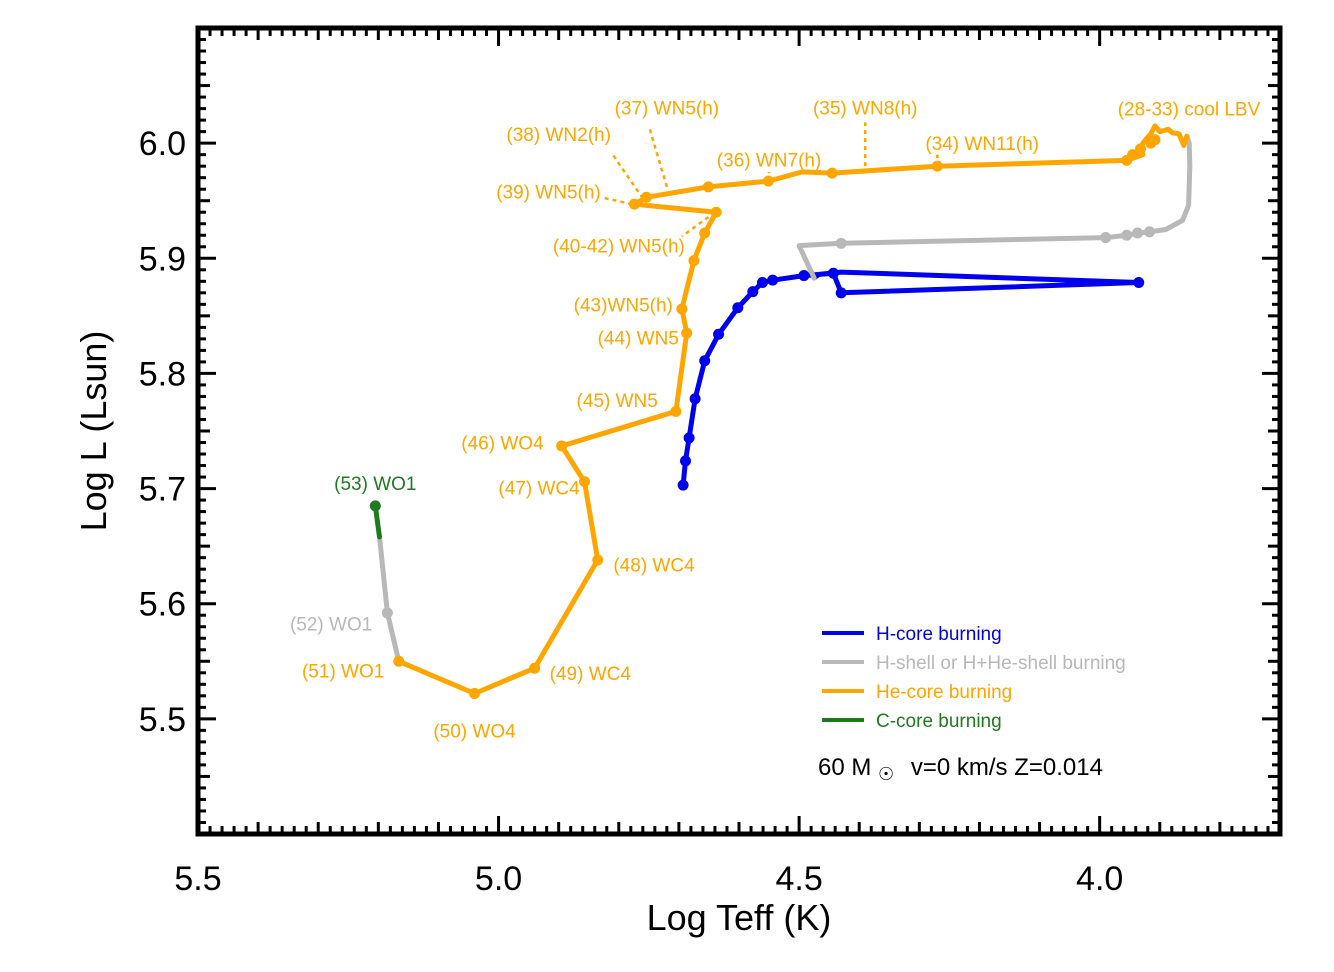 The height and width of the screenshot is (972, 1334). What do you see at coordinates (739, 917) in the screenshot?
I see `x-axis-title: Log Teff (K)` at bounding box center [739, 917].